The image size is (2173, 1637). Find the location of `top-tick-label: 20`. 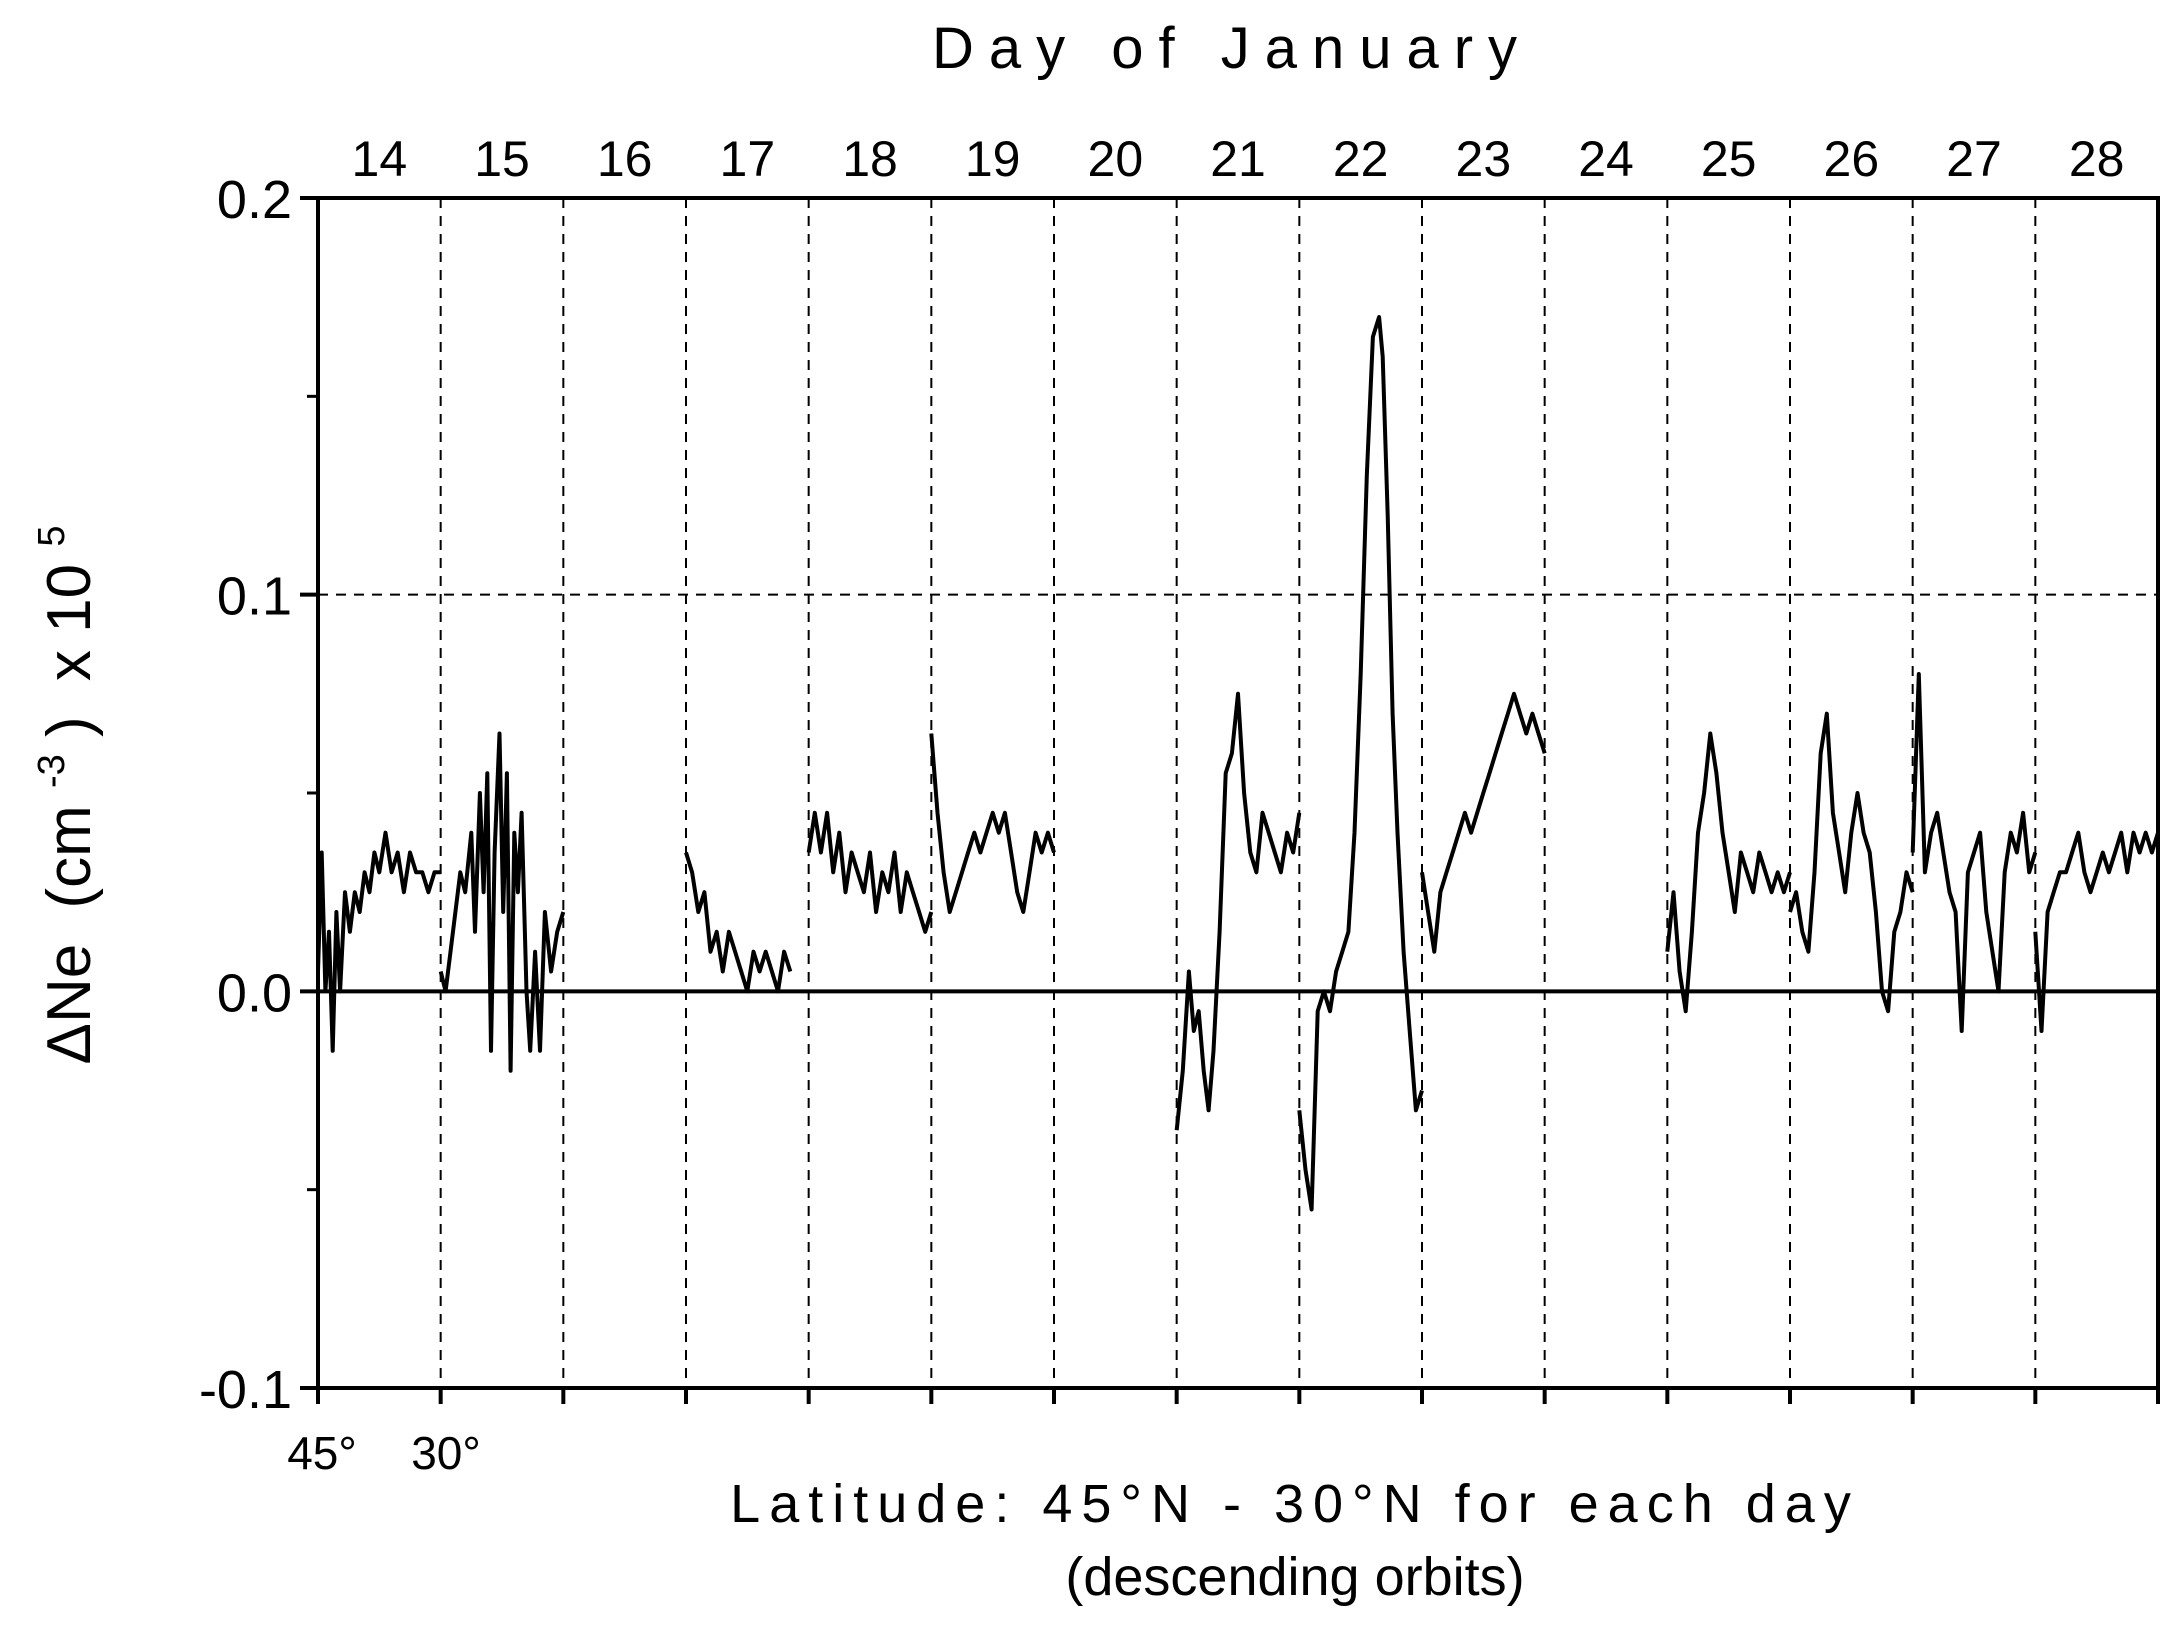

top-tick-label: 20 is located at coordinates (1116, 159).